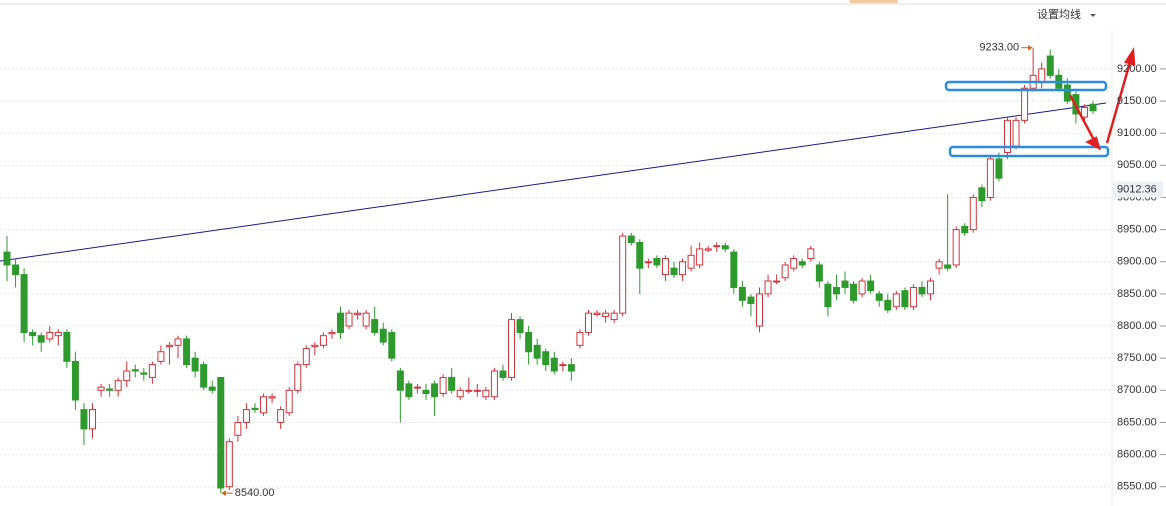 This screenshot has height=506, width=1166. I want to click on y-tick-label: 9100.00, so click(1137, 133).